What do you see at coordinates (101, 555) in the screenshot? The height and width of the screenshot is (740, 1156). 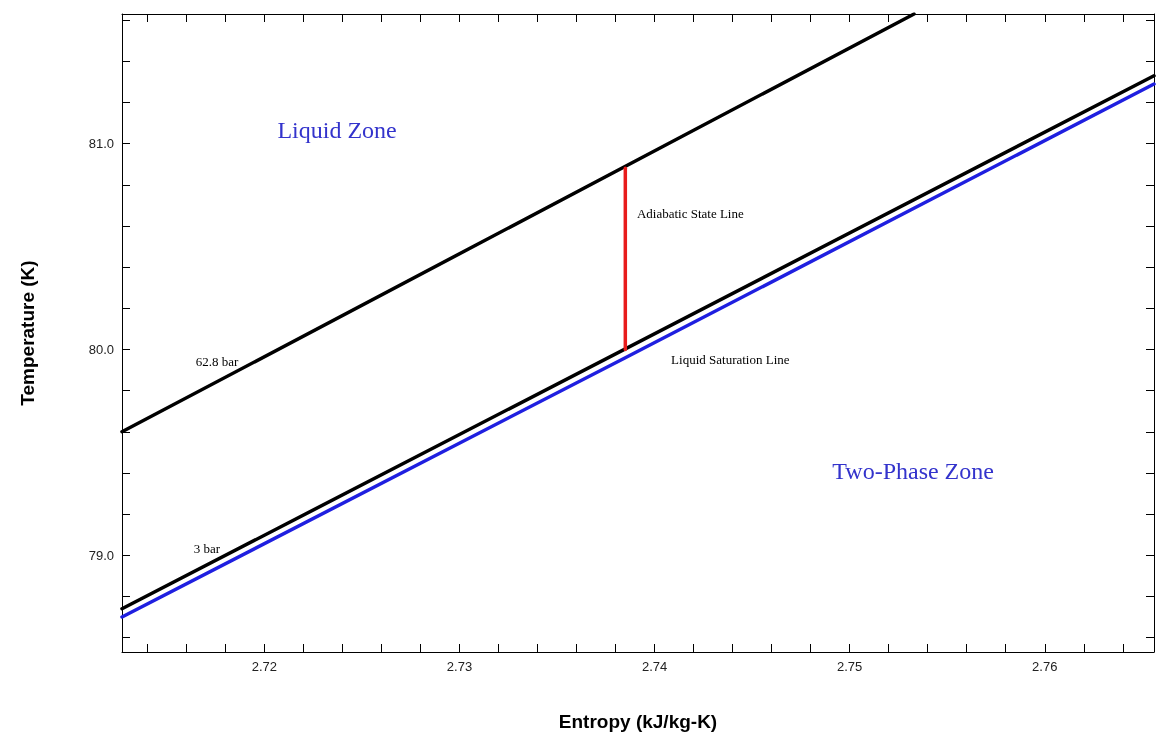 I see `y-tick-label: 79.0` at bounding box center [101, 555].